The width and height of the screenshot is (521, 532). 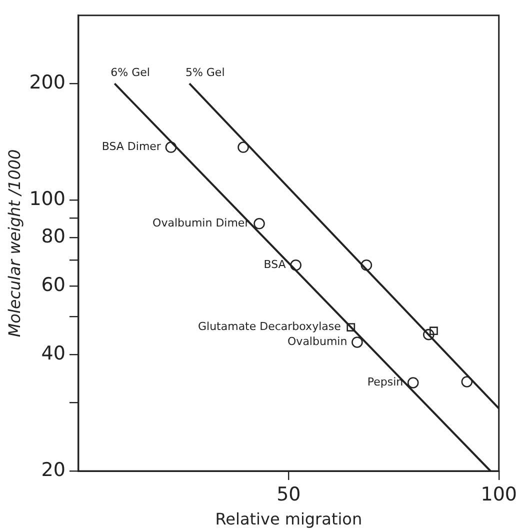 What do you see at coordinates (14, 243) in the screenshot?
I see `y-axis-title: Molecular weight /1000` at bounding box center [14, 243].